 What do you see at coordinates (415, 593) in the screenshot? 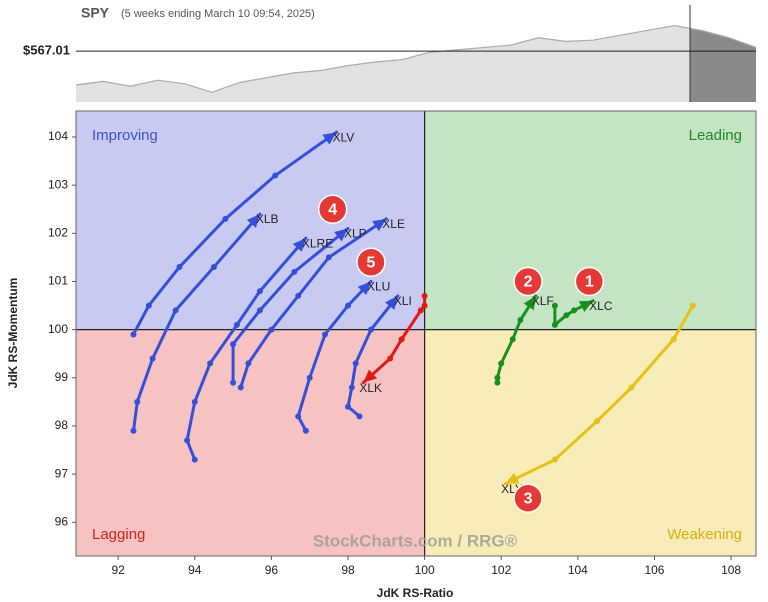
I see `x-axis-label: JdK RS-Ratio` at bounding box center [415, 593].